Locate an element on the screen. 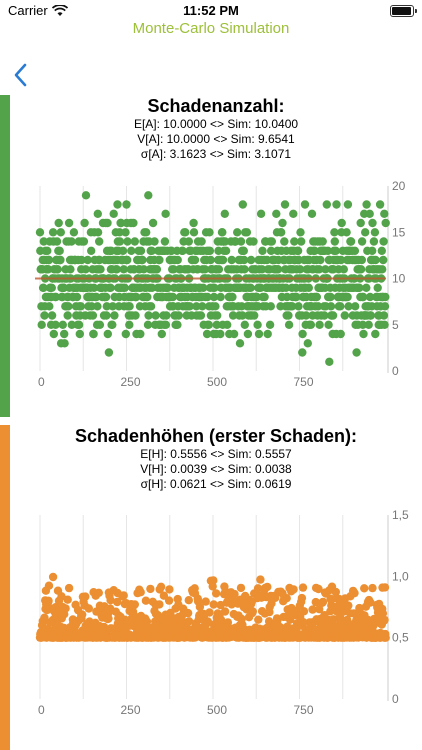 This screenshot has width=422, height=750. y-tick-label: 1,5 is located at coordinates (400, 515).